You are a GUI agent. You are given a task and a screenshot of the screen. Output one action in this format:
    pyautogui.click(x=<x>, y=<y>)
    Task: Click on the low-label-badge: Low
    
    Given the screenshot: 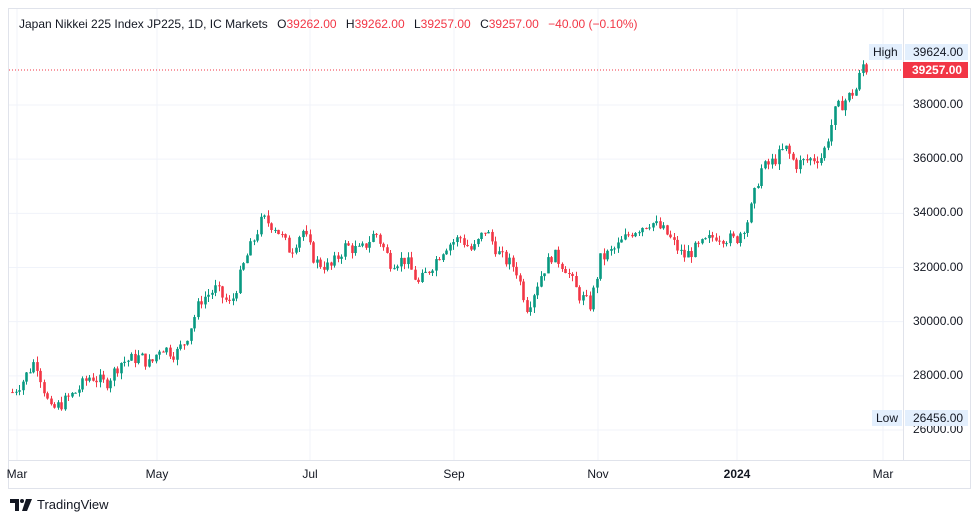 What is the action you would take?
    pyautogui.click(x=887, y=418)
    